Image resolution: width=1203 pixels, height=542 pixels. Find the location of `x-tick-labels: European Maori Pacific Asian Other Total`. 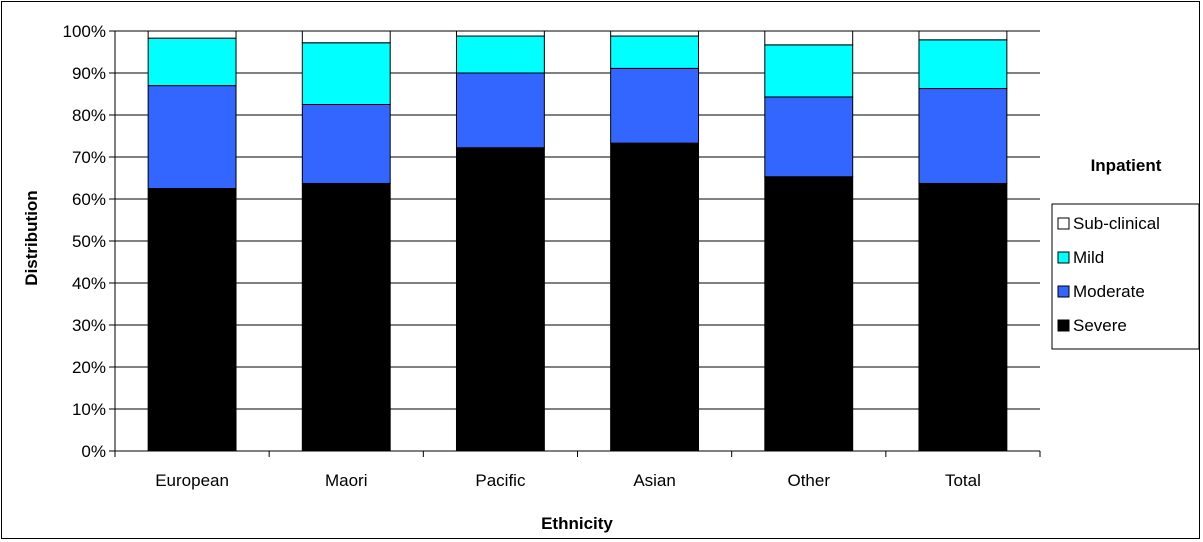

x-tick-labels: European Maori Pacific Asian Other Total is located at coordinates (577, 470).